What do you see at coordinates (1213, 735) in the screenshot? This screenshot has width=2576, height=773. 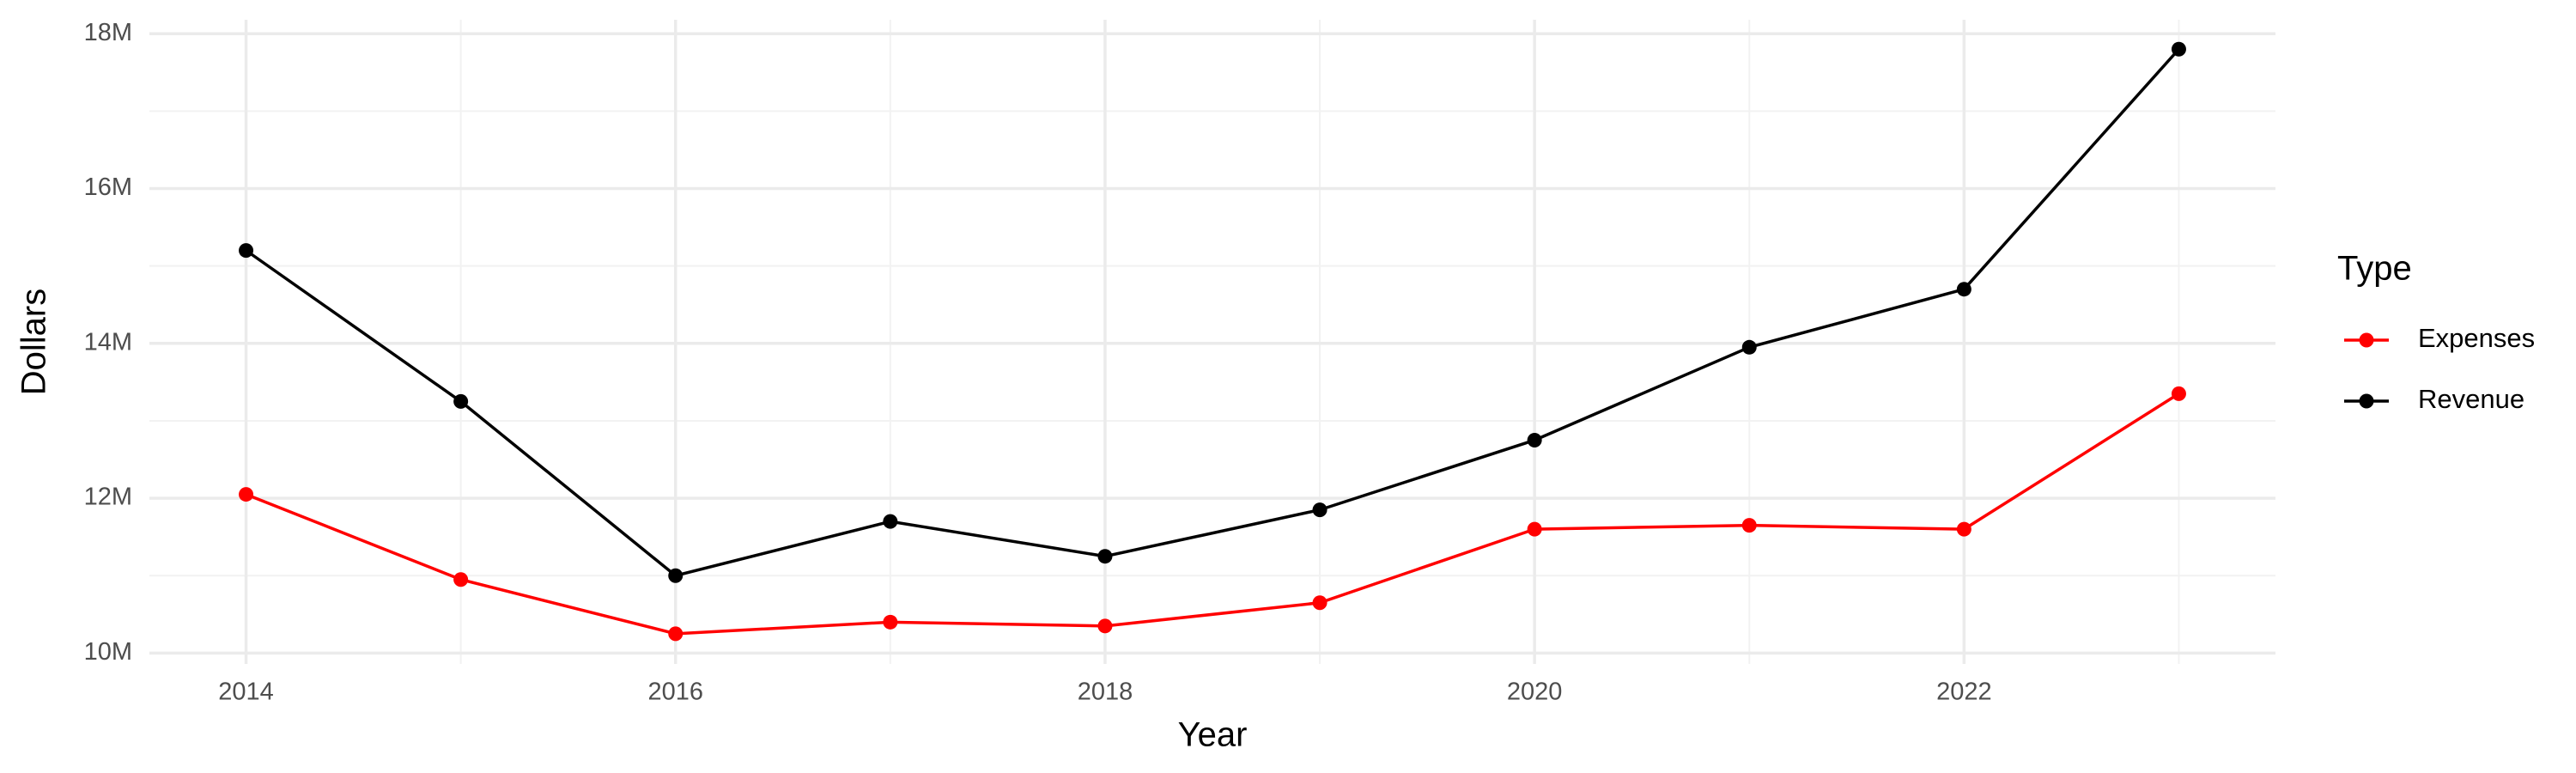 I see `x-axis-title: Year` at bounding box center [1213, 735].